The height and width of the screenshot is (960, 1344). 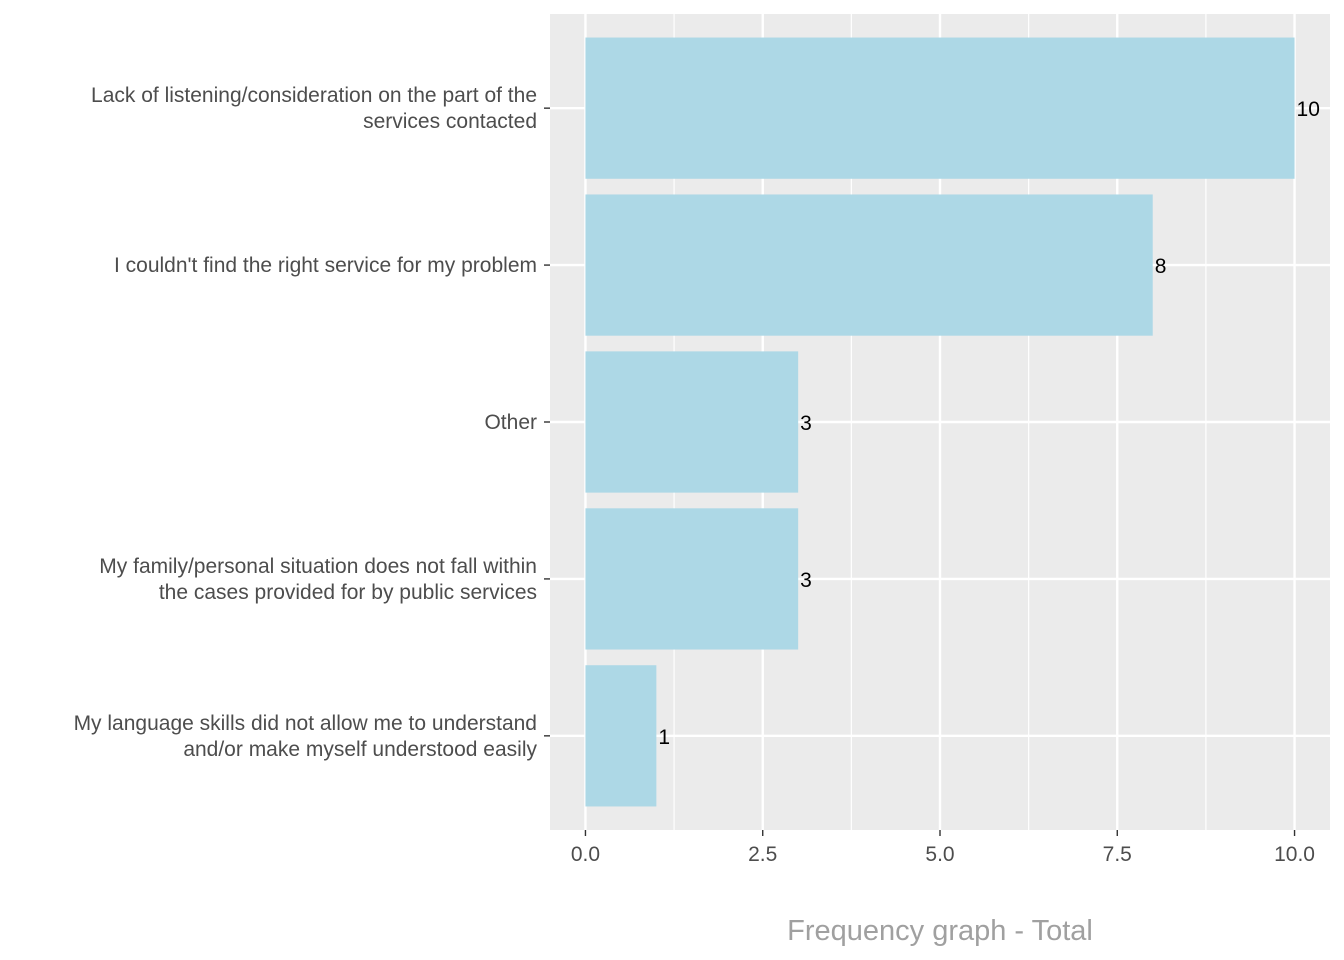 What do you see at coordinates (940, 931) in the screenshot?
I see `x-axis-title: Frequency graph - Total` at bounding box center [940, 931].